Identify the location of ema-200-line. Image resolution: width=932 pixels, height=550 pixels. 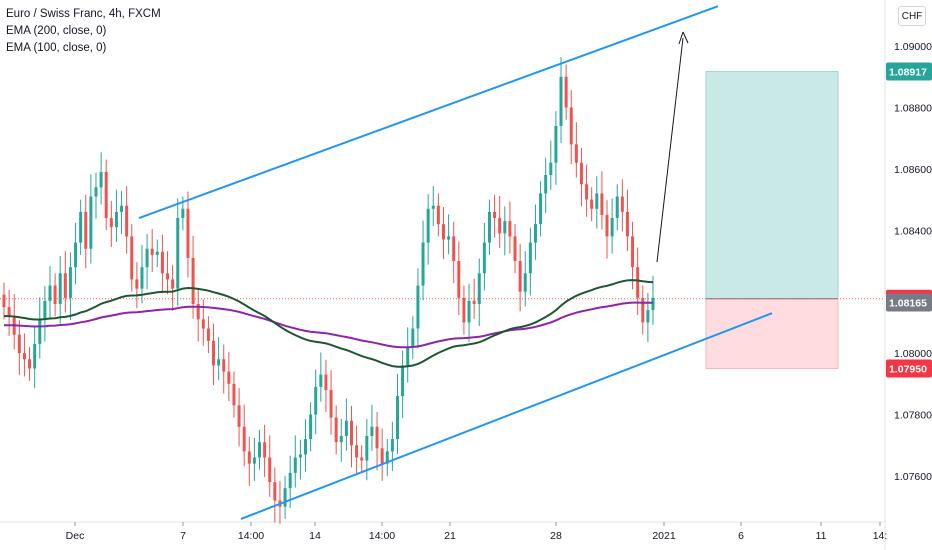
(328, 325).